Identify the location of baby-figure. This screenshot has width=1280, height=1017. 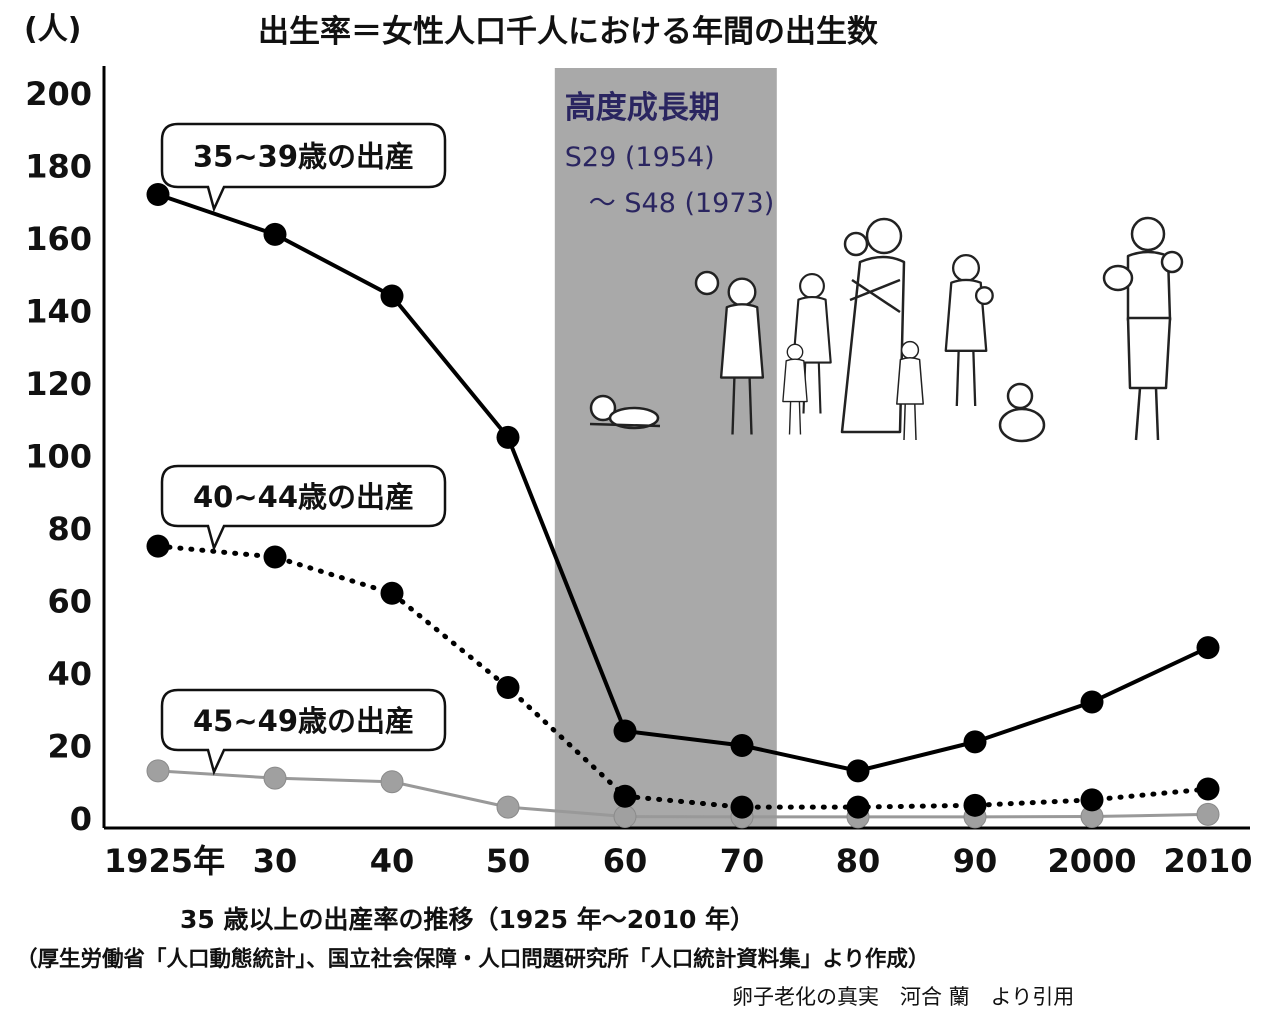
(625, 412).